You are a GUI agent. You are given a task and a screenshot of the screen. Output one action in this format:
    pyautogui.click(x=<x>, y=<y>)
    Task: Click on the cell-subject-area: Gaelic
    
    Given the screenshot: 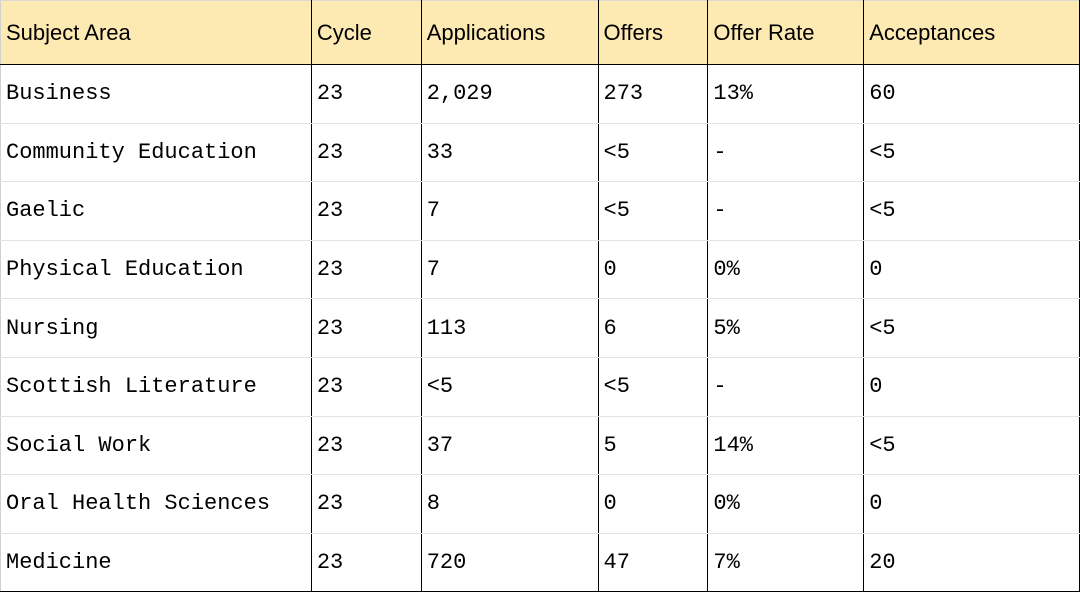 What is the action you would take?
    pyautogui.click(x=156, y=211)
    